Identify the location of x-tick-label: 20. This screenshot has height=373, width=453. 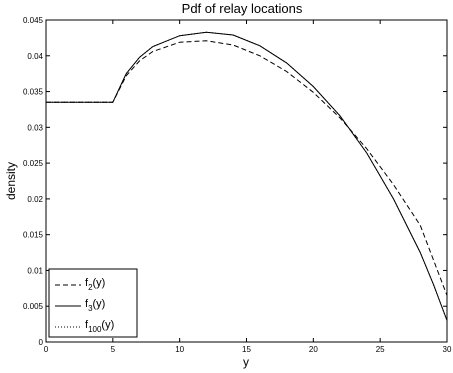
(313, 349).